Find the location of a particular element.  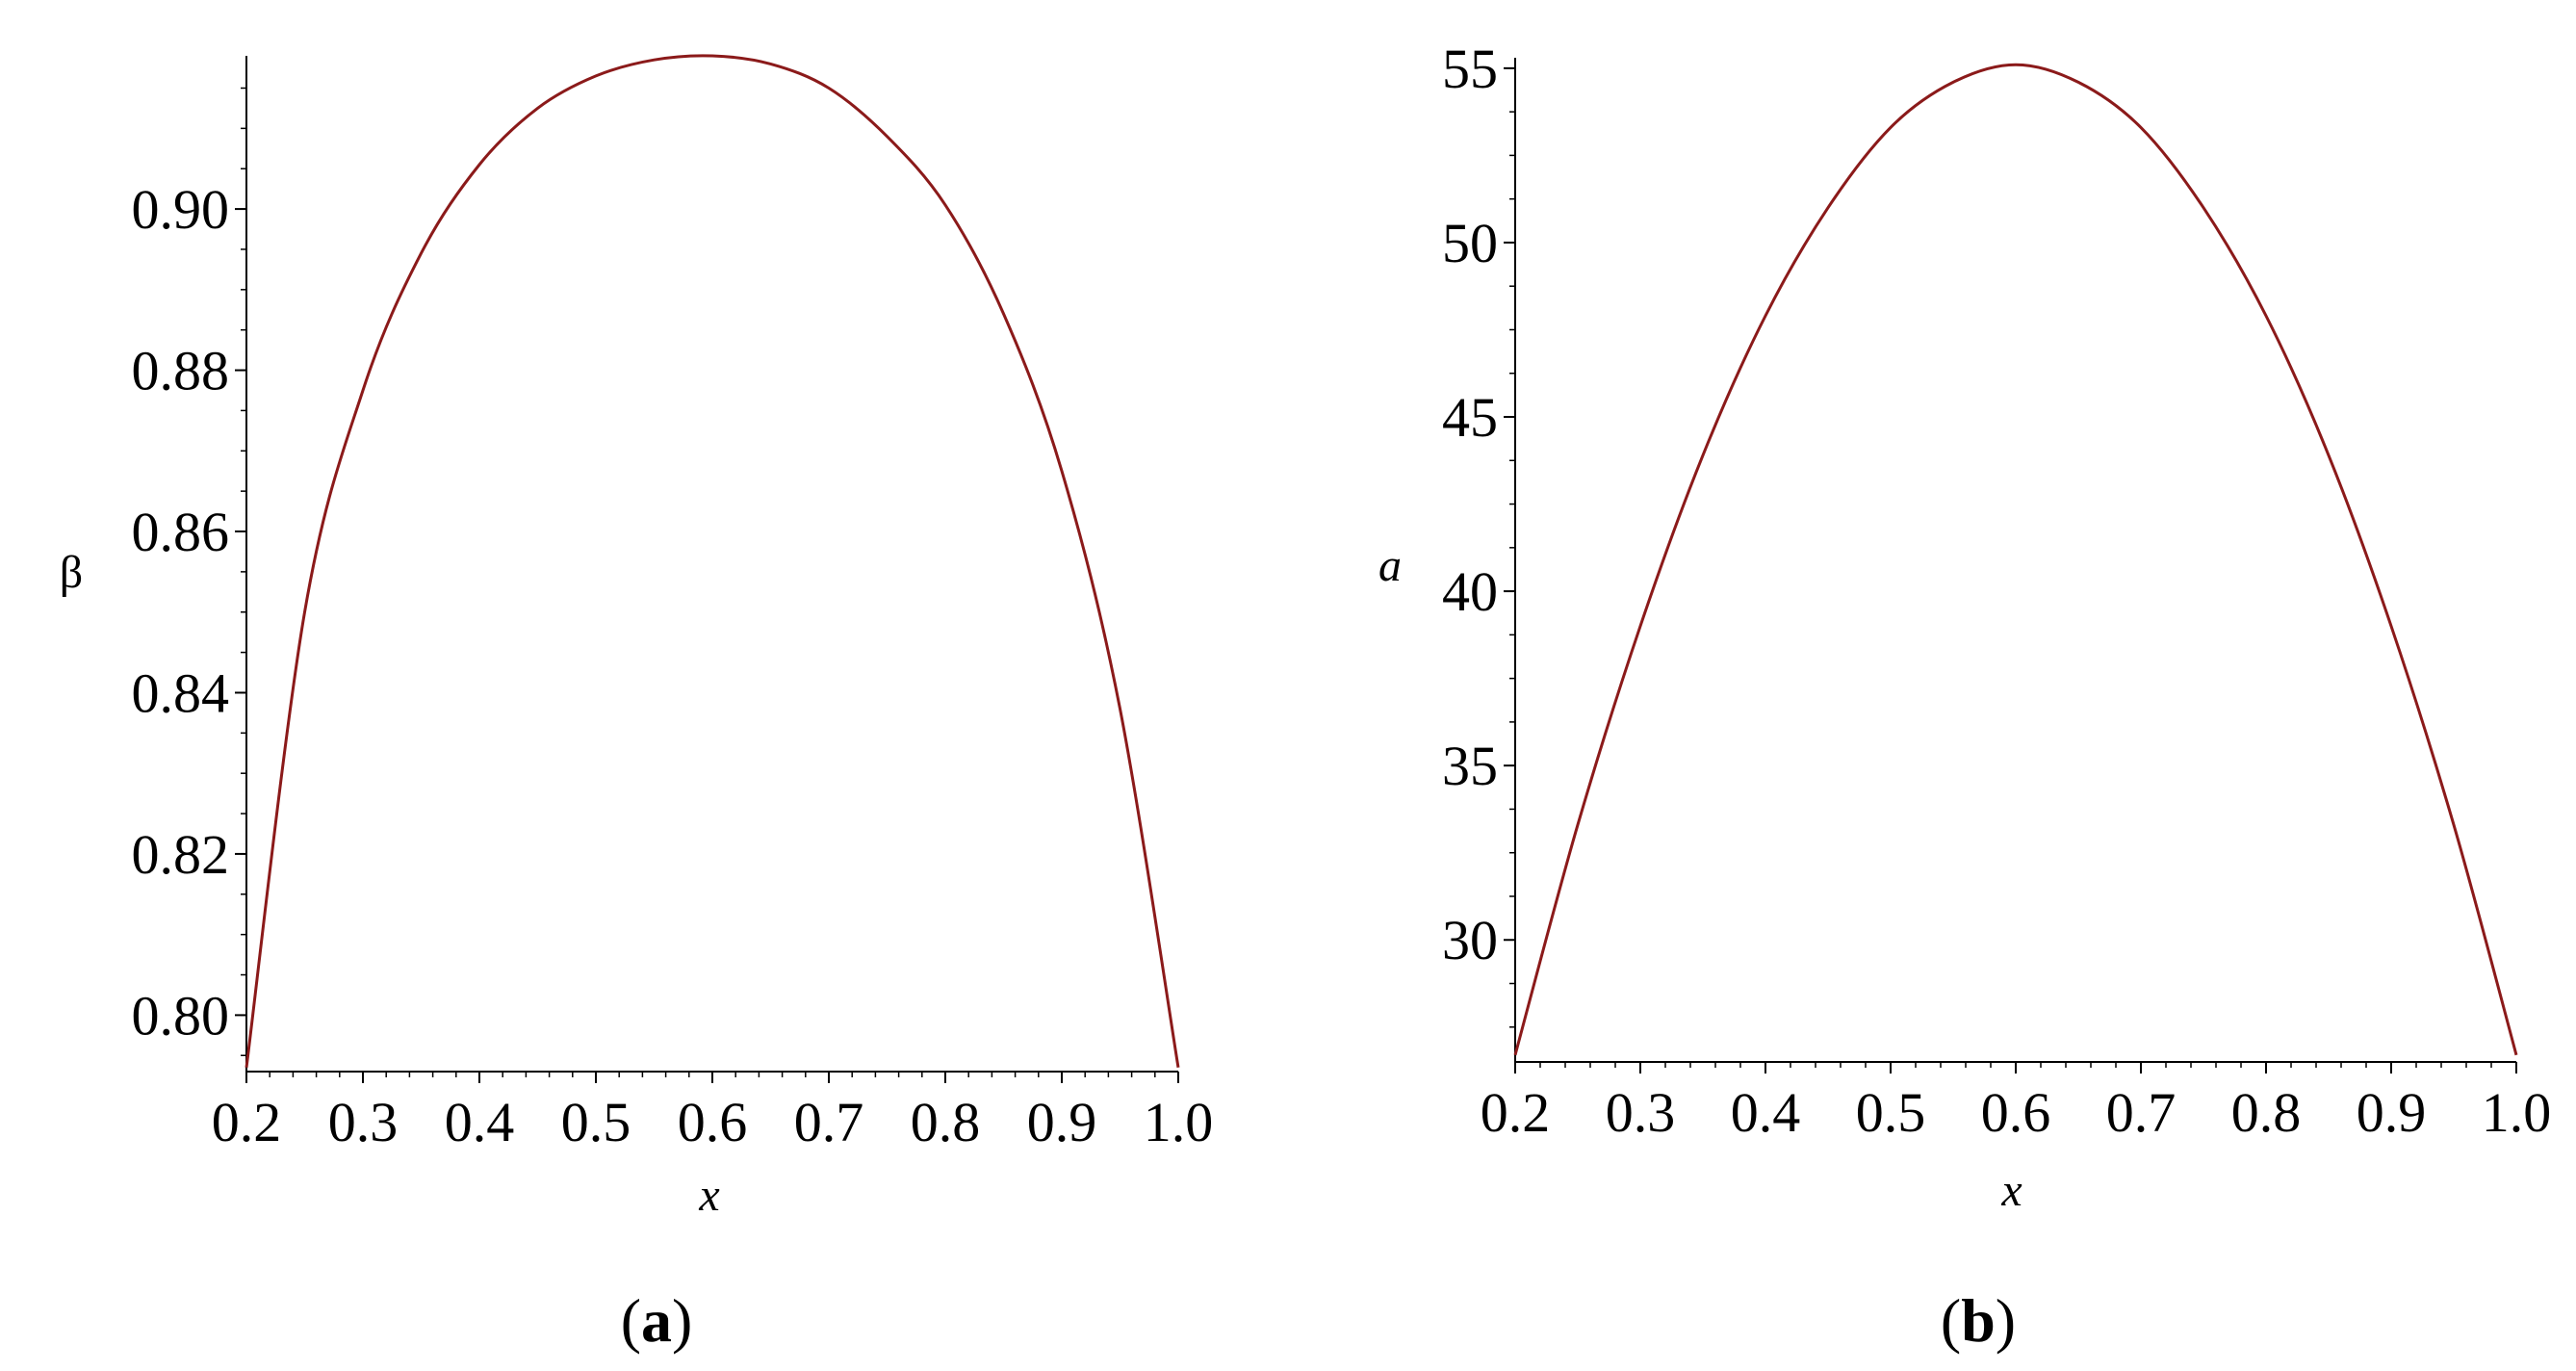

panel-b-x-tick-label: 0.3 is located at coordinates (1641, 1112).